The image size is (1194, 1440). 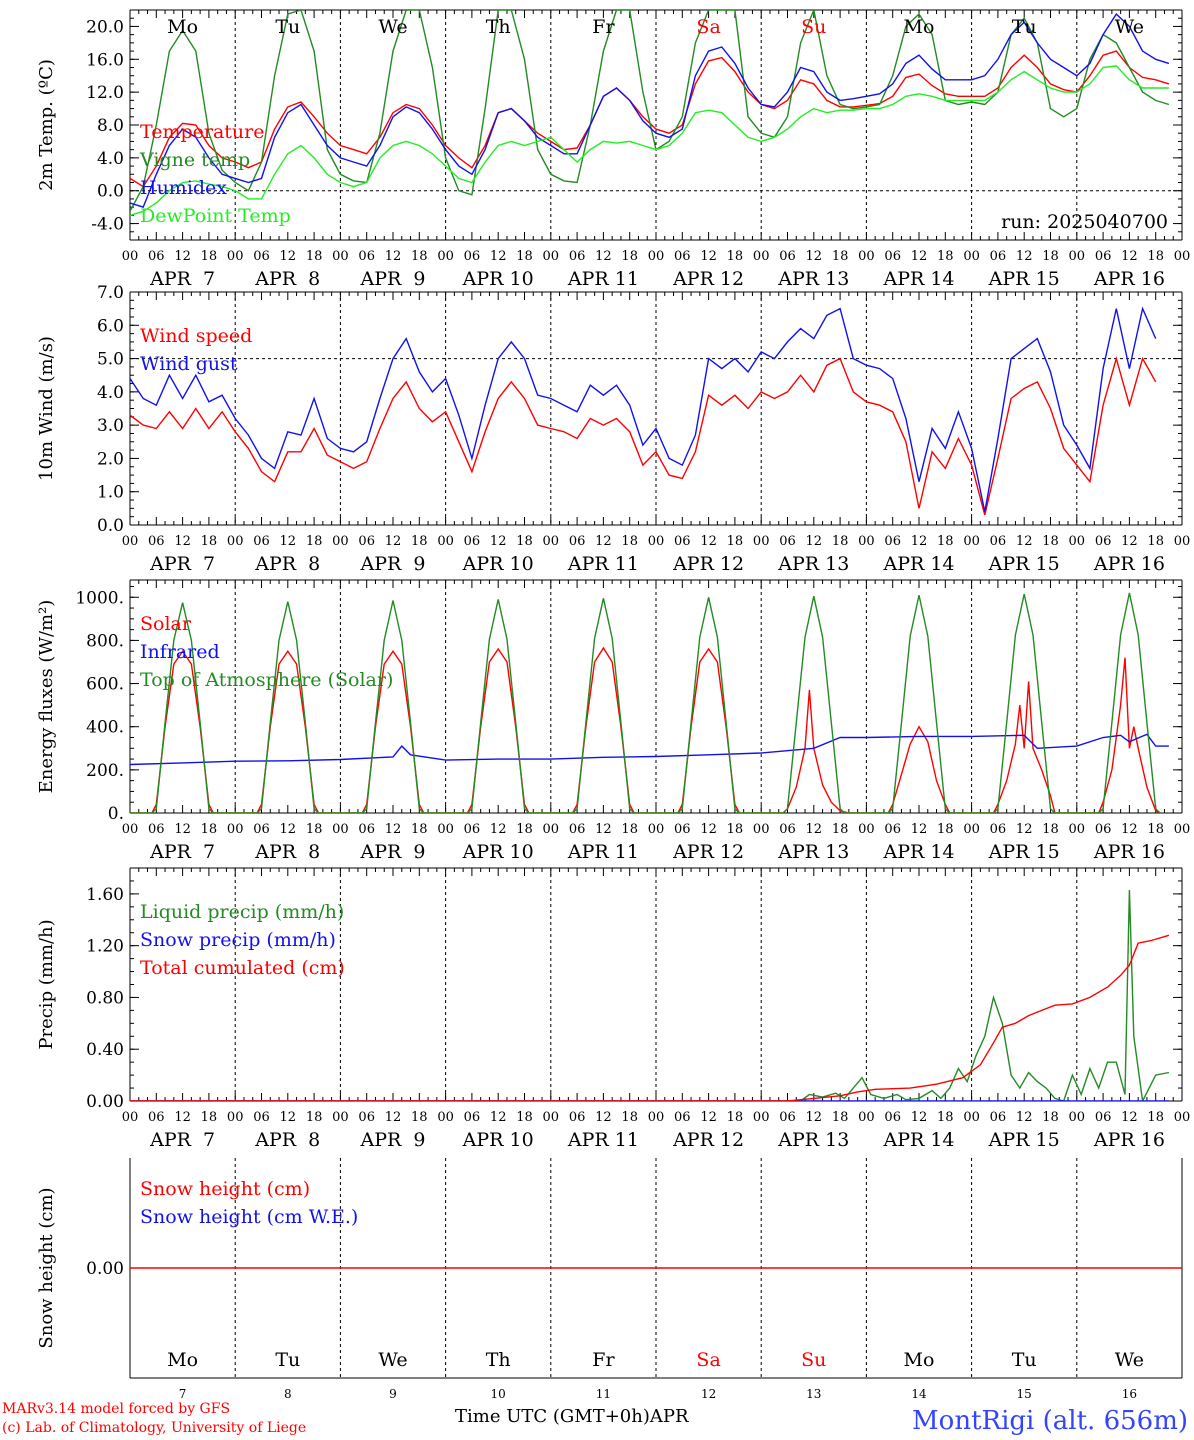 I want to click on date-label: APR 13, so click(x=813, y=852).